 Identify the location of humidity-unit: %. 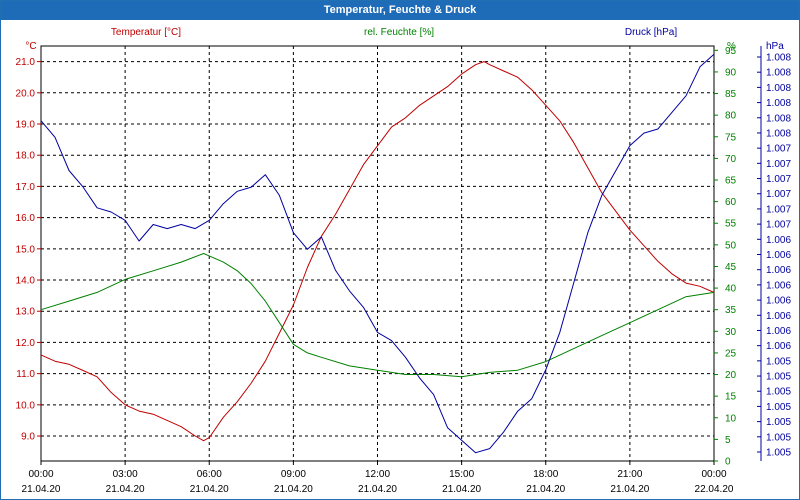
(731, 46).